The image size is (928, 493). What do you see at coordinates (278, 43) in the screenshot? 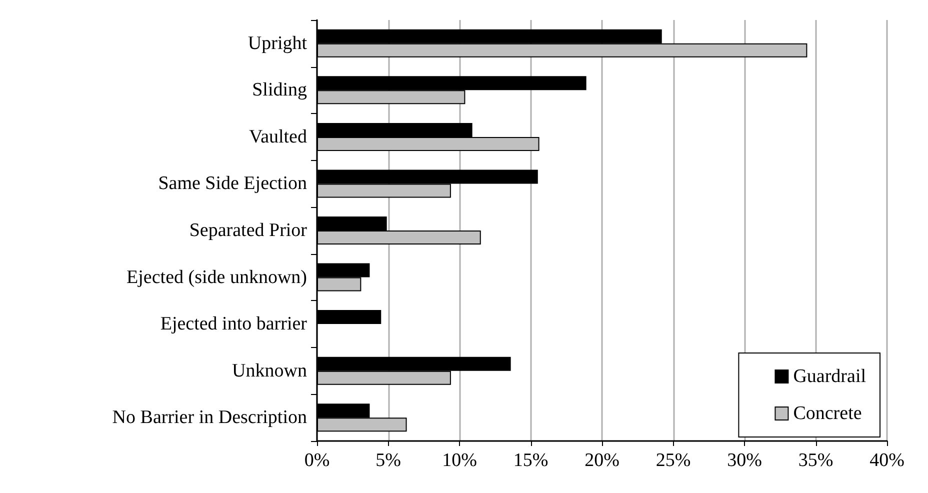
I see `y-tick-label: Upright` at bounding box center [278, 43].